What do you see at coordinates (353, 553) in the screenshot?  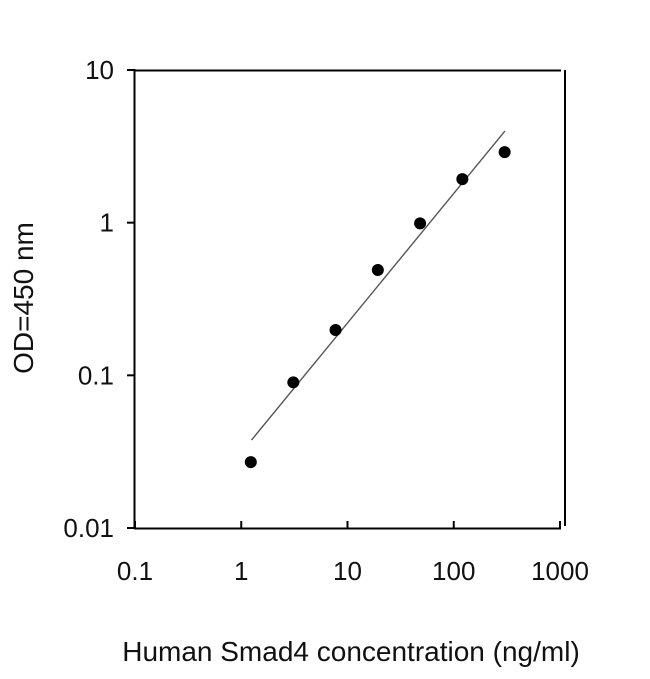 I see `x-axis-ticks: 0.1 1 10 100 1000` at bounding box center [353, 553].